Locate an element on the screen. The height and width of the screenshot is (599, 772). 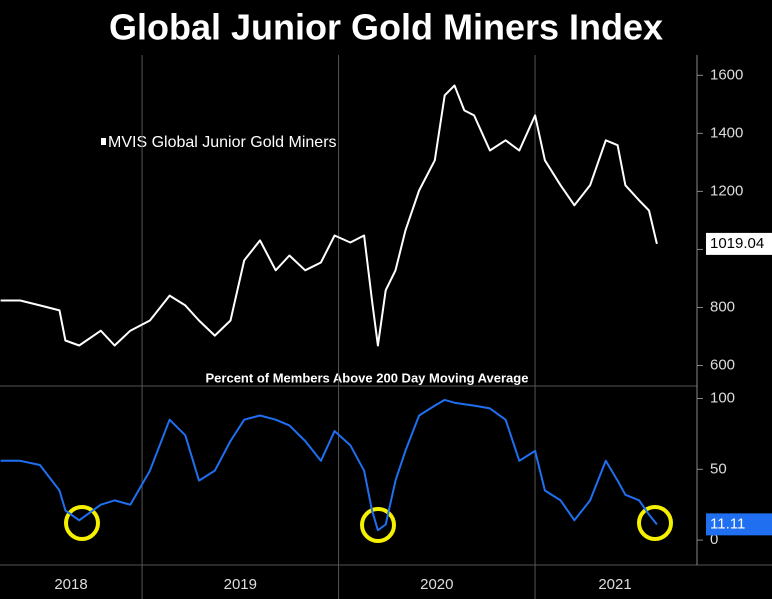
last-value-label: 1019.04 is located at coordinates (737, 243).